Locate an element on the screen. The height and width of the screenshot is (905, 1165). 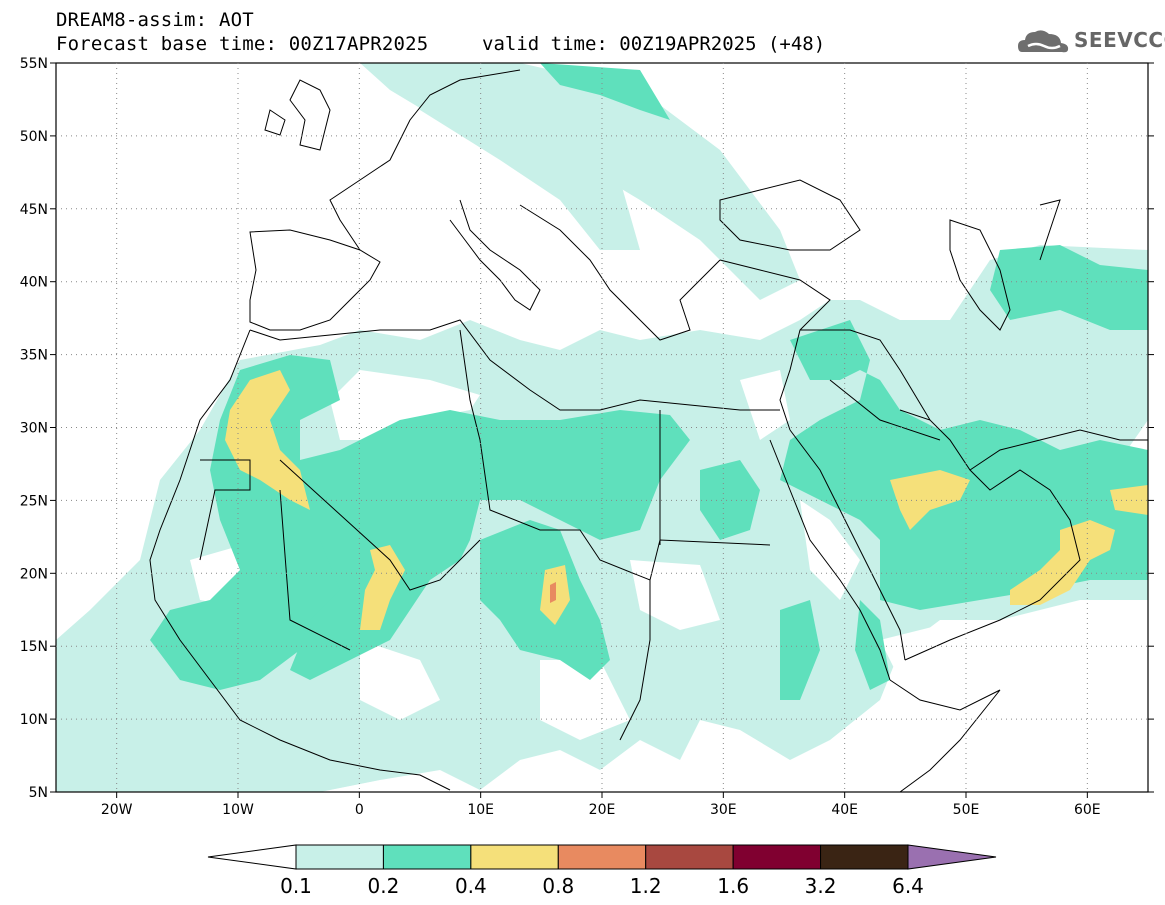
lat-label: 5N is located at coordinates (38, 793).